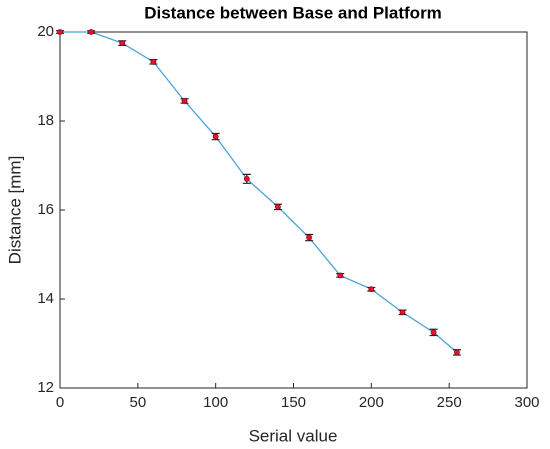 This screenshot has width=550, height=449. What do you see at coordinates (45, 298) in the screenshot?
I see `y-tick-label: 14` at bounding box center [45, 298].